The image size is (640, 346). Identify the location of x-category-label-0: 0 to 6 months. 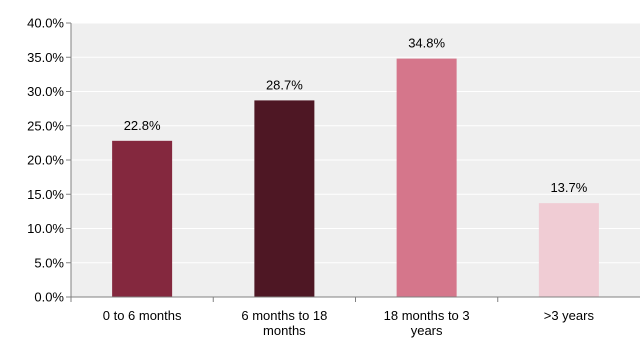
(142, 315).